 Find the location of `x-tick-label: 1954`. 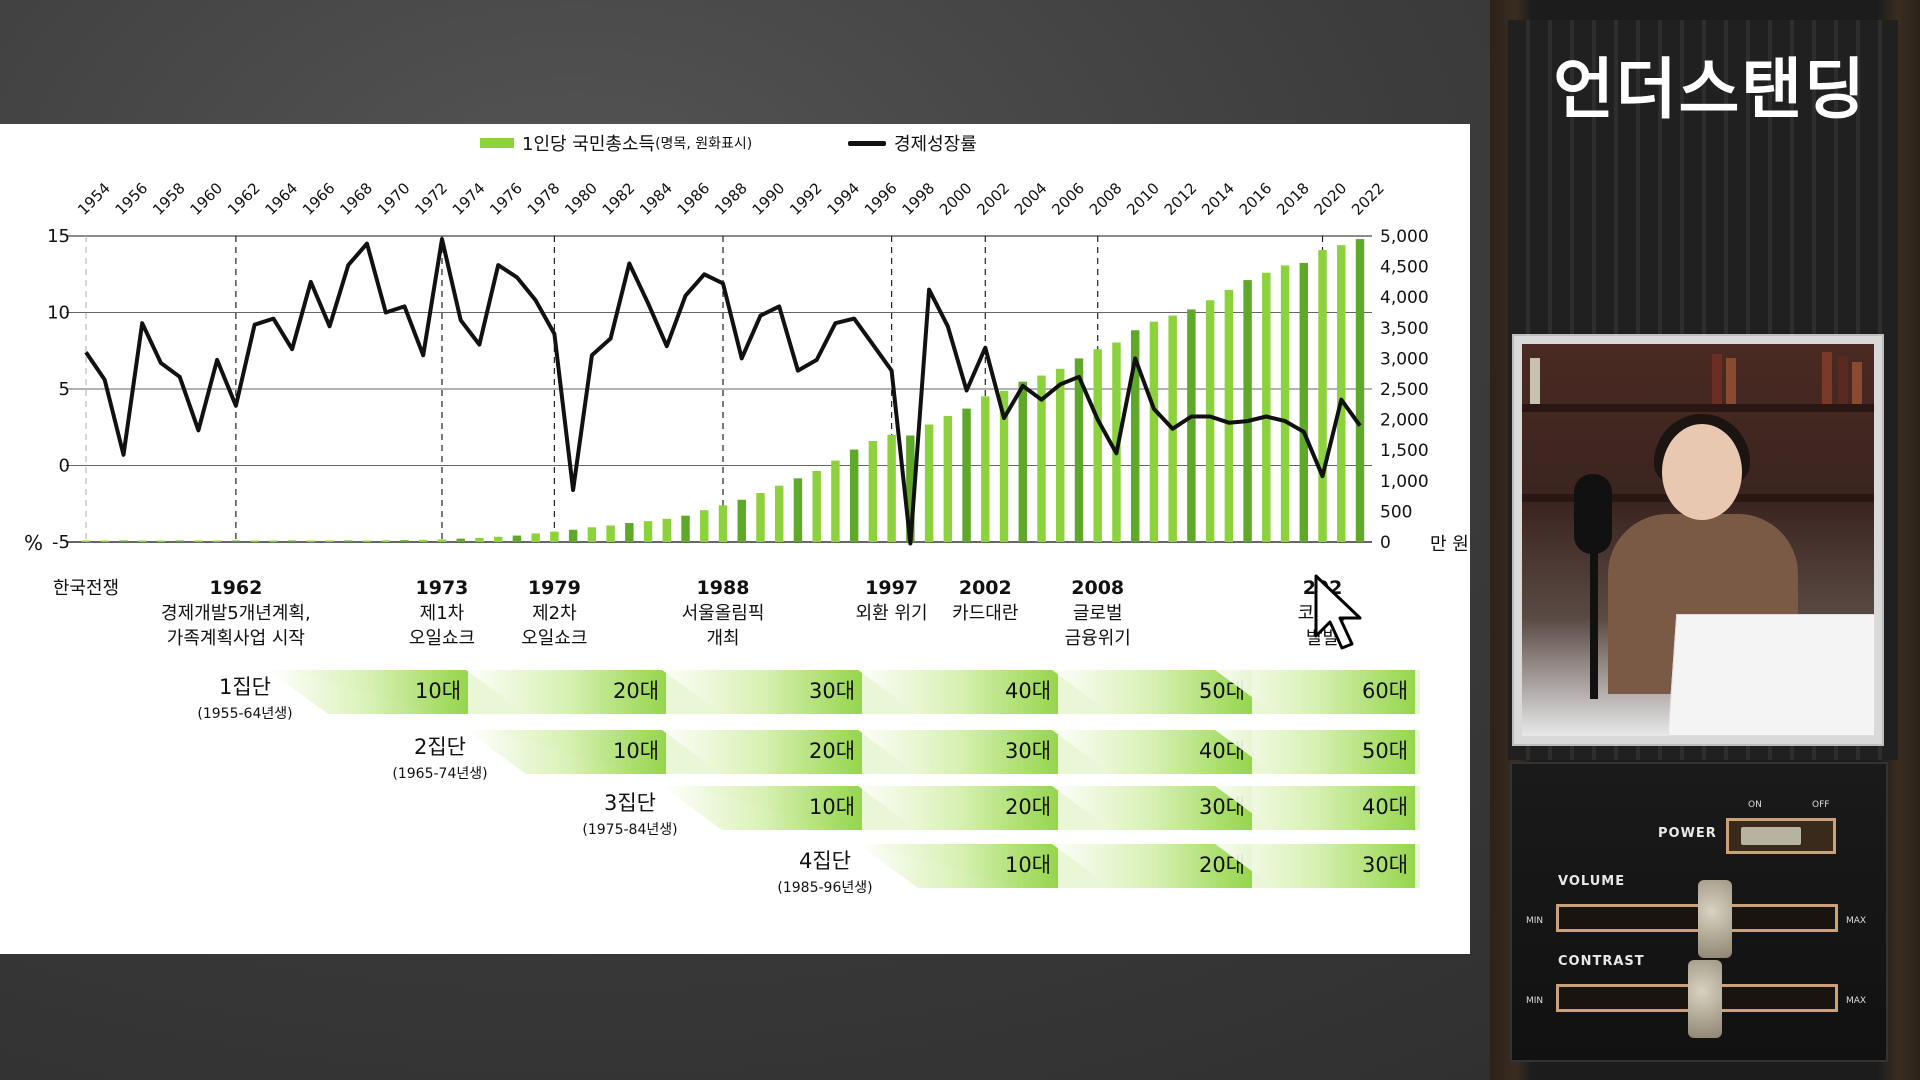

x-tick-label: 1954 is located at coordinates (94, 199).